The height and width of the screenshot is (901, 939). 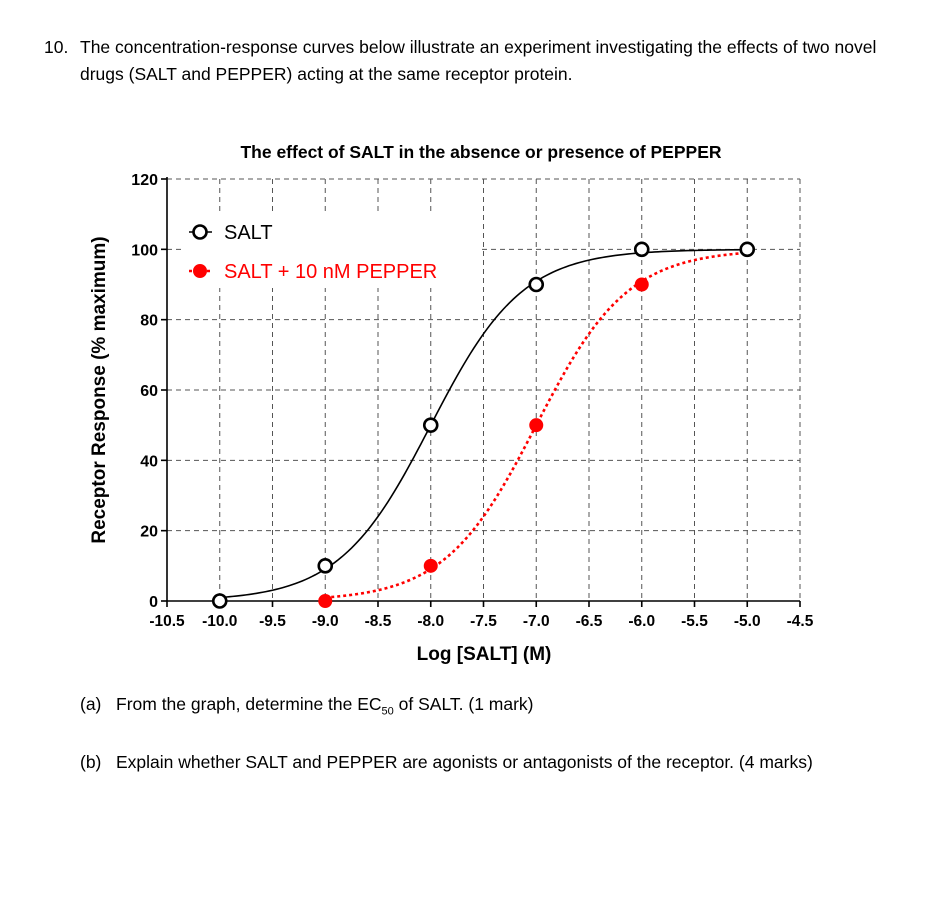 What do you see at coordinates (483, 621) in the screenshot?
I see `x-tick-label: -7.5` at bounding box center [483, 621].